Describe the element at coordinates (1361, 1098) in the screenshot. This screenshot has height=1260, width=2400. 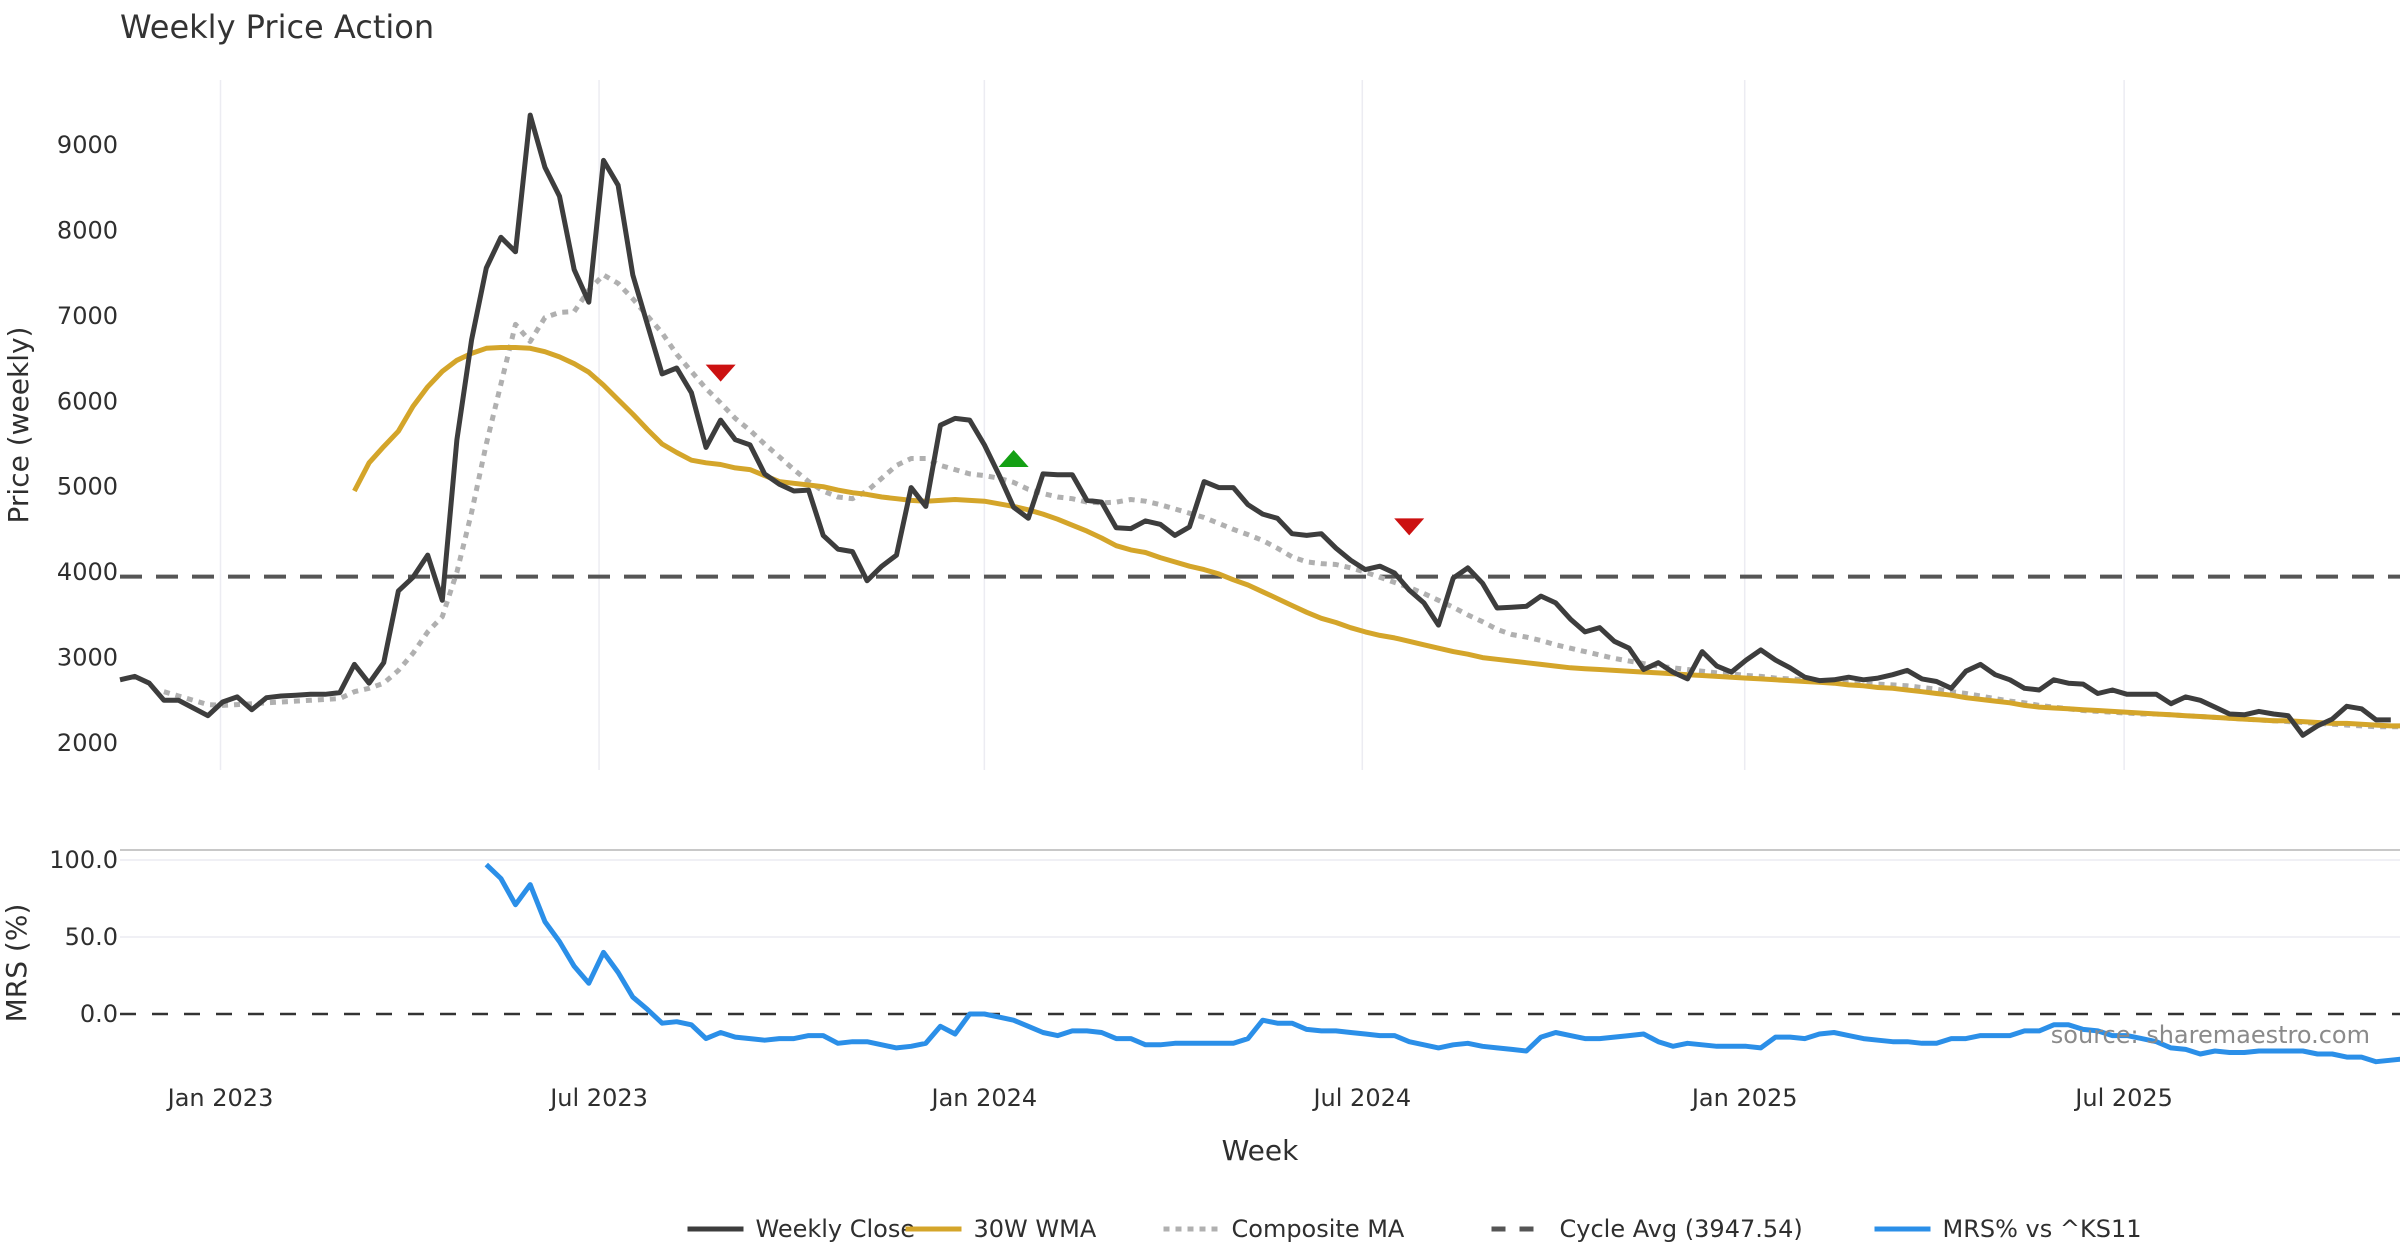
I see `x-tick-label: Jul 2024` at that location.